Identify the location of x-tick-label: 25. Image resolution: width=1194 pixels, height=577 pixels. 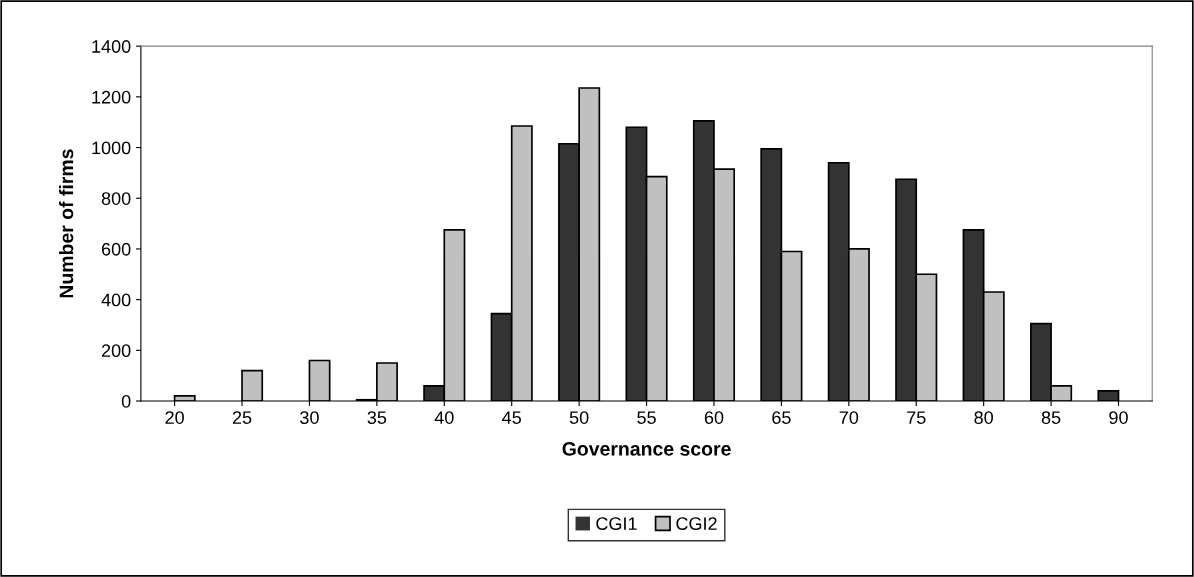
(242, 417).